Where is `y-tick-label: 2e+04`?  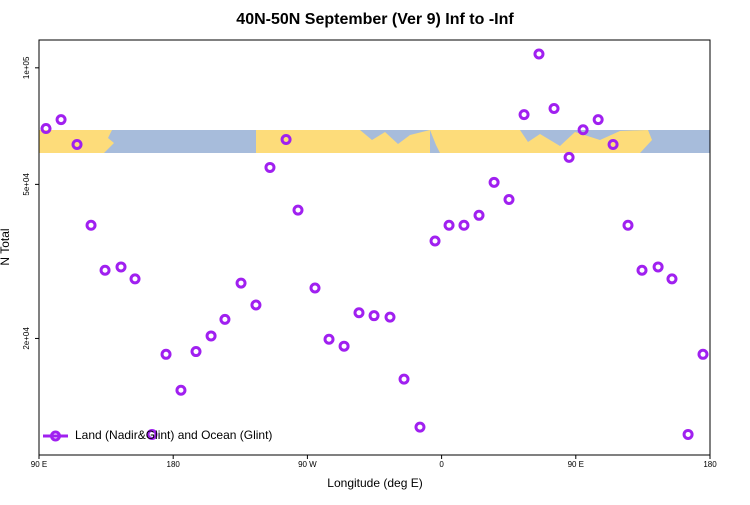
y-tick-label: 2e+04 is located at coordinates (26, 338).